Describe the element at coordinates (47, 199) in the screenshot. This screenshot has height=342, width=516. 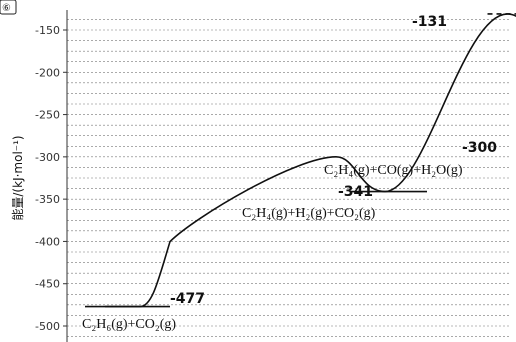
I see `y-tick-label: -350` at that location.